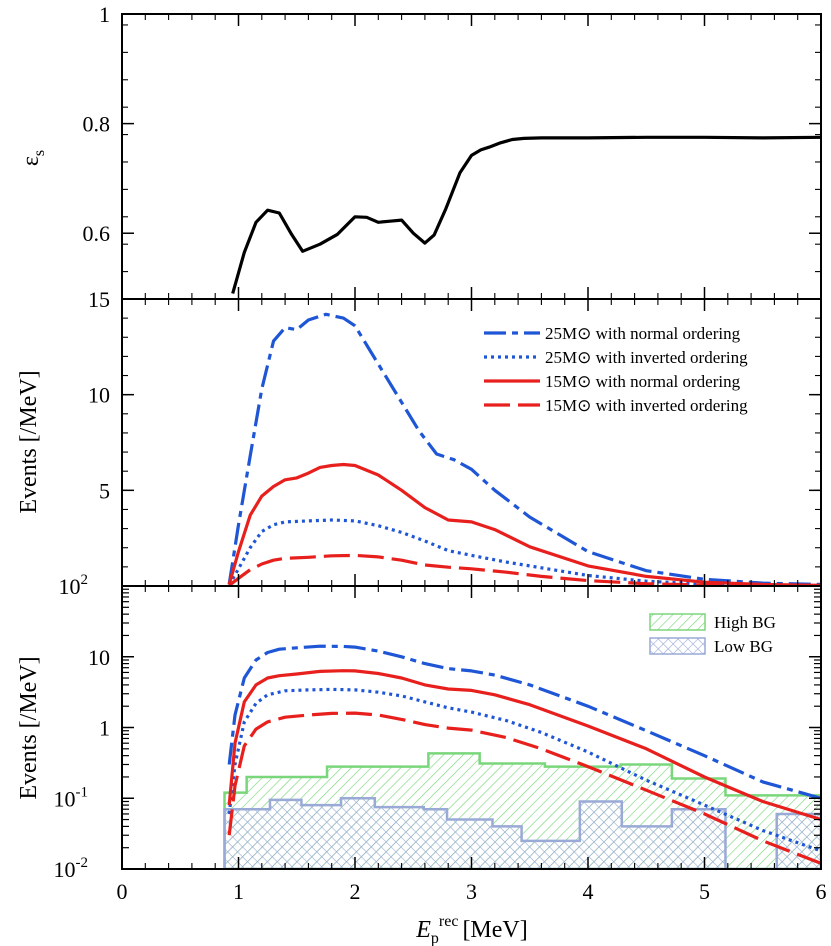 The image size is (831, 946). I want to click on x-tick-label: 4, so click(588, 891).